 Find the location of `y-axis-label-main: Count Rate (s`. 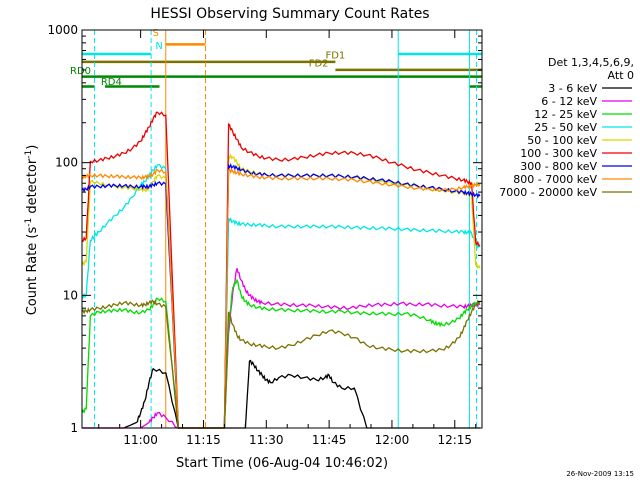

y-axis-label-main: Count Rate (s is located at coordinates (32, 271).